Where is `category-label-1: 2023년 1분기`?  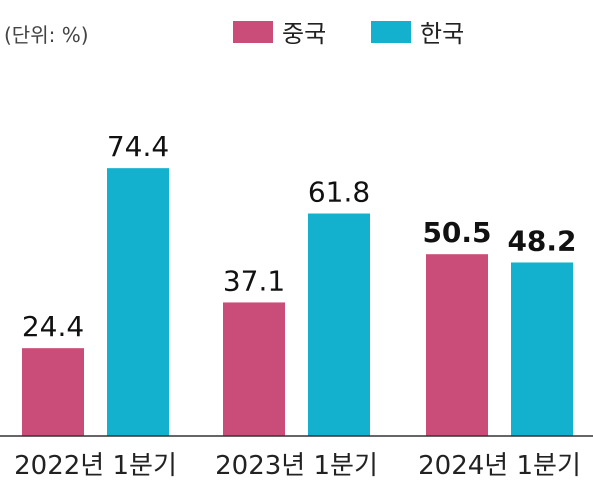 category-label-1: 2023년 1분기 is located at coordinates (296, 466).